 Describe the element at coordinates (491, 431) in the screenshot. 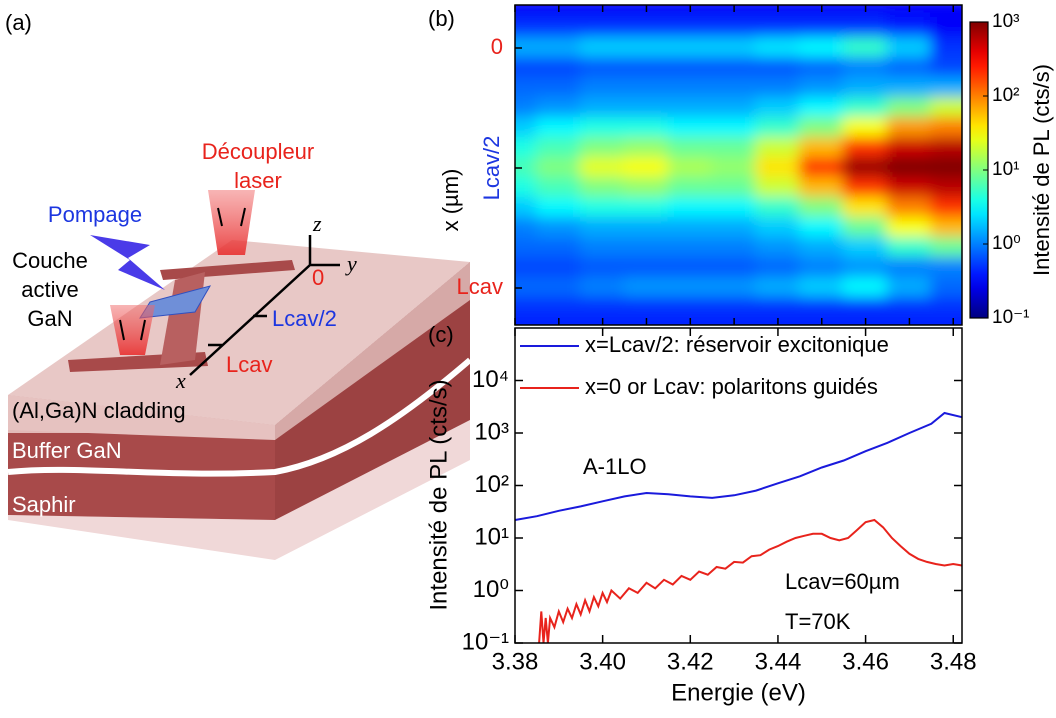

I see `y-tick-label: 10³` at that location.